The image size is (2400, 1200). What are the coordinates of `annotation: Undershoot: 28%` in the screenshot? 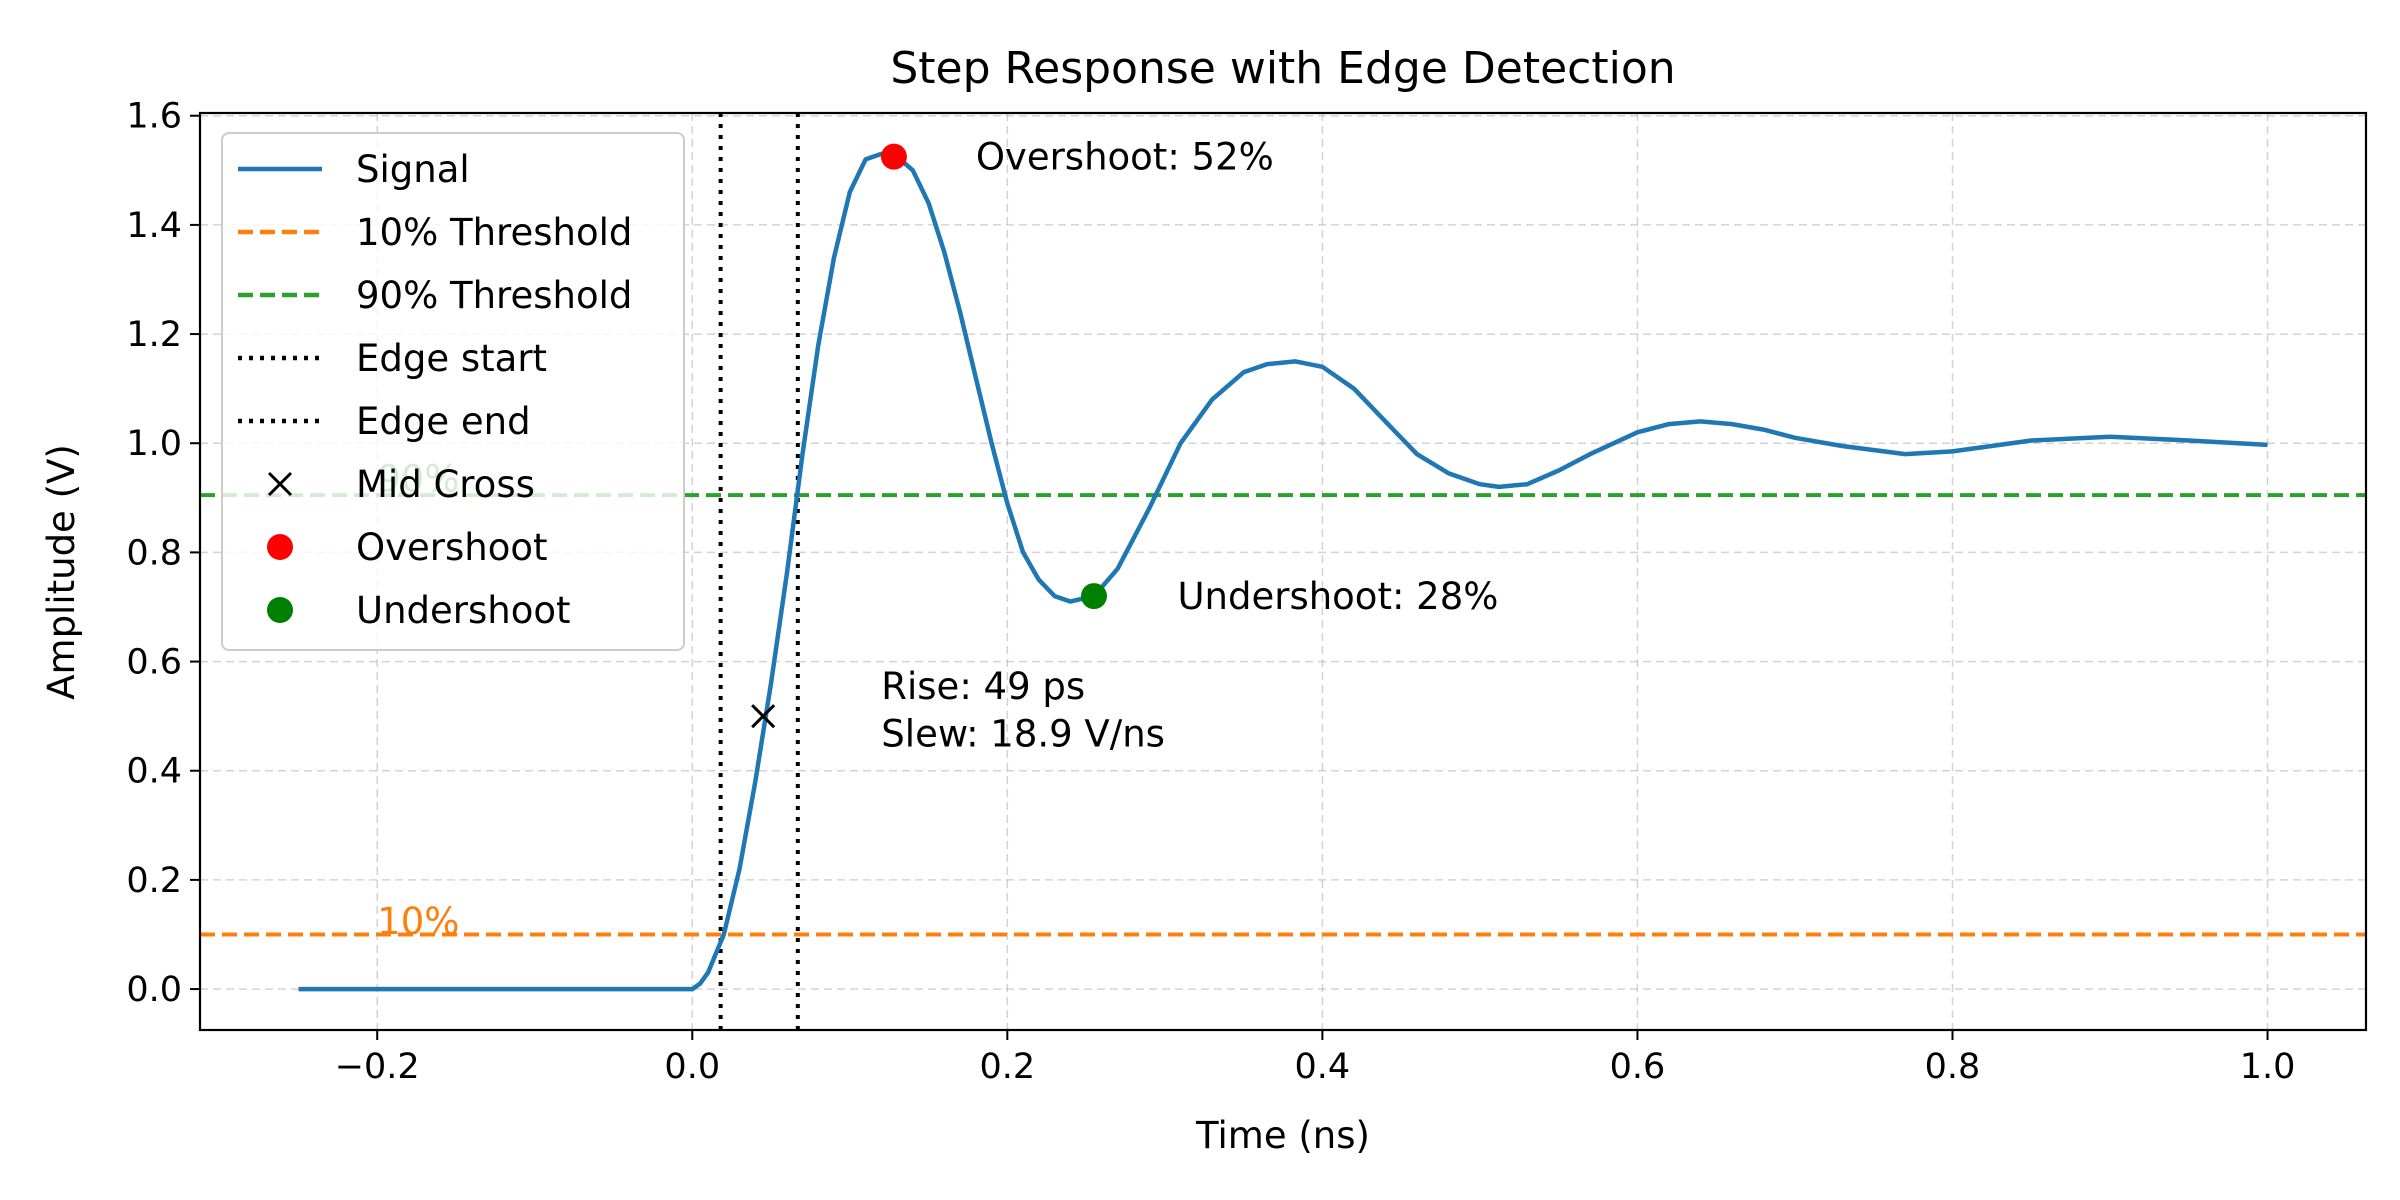 It's located at (1337, 596).